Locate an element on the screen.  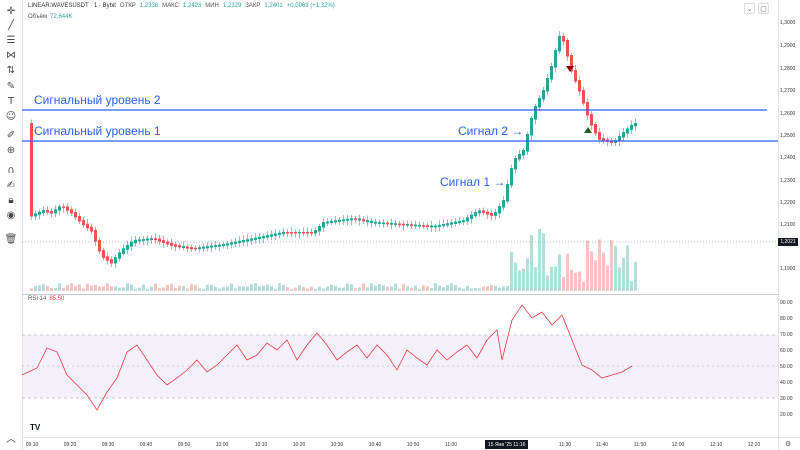
time-tick: 09:30 is located at coordinates (108, 445).